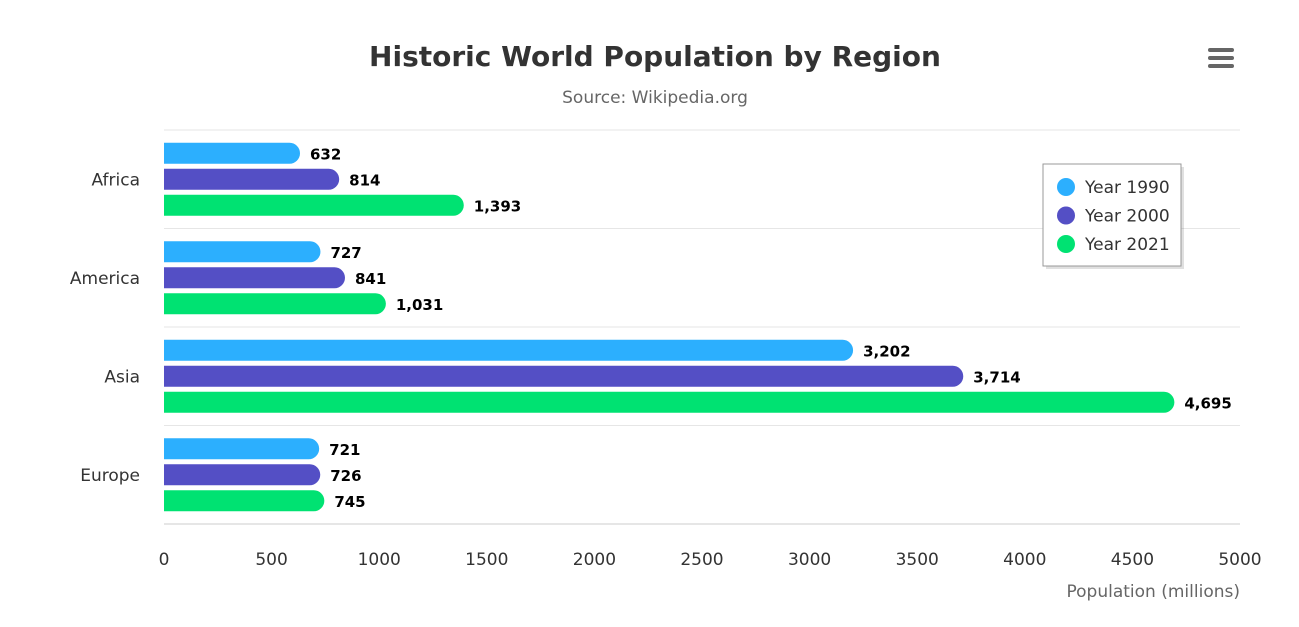 The height and width of the screenshot is (627, 1299). What do you see at coordinates (655, 98) in the screenshot?
I see `chart-subtitle: Source: Wikipedia.org` at bounding box center [655, 98].